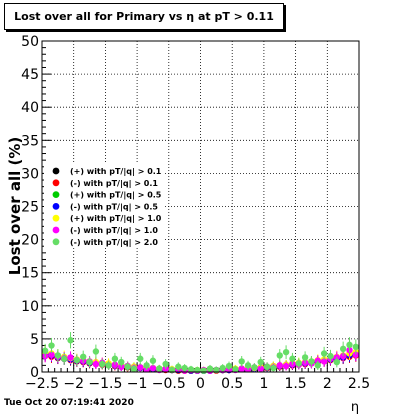  What do you see at coordinates (359, 384) in the screenshot?
I see `x-tick-label: 2.5` at bounding box center [359, 384].